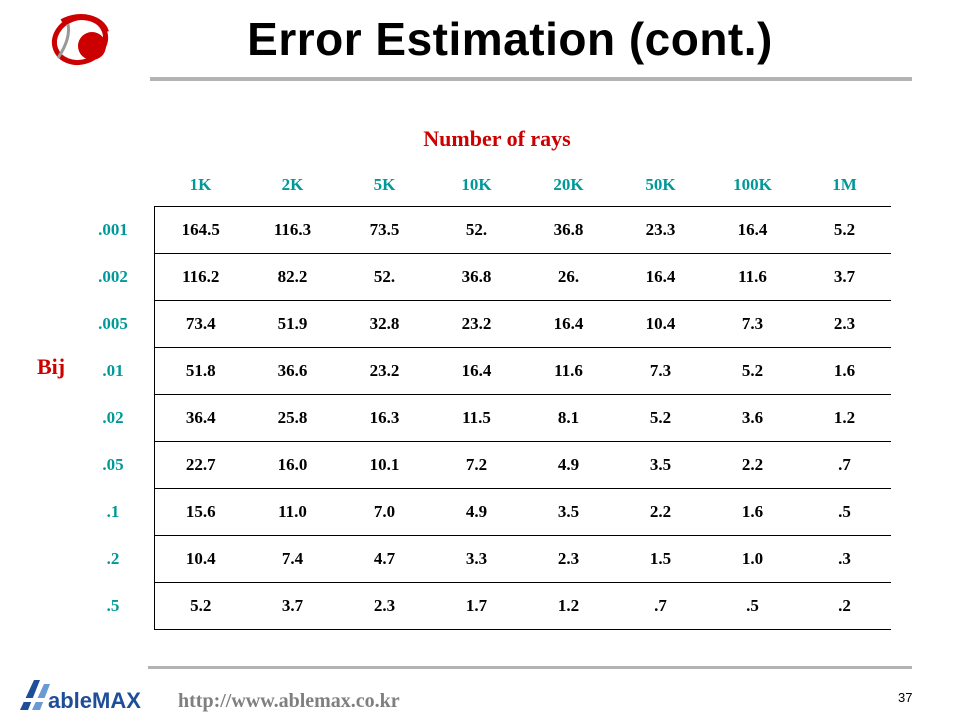 This screenshot has height=720, width=960. What do you see at coordinates (844, 559) in the screenshot?
I see `table-cell: .3` at bounding box center [844, 559].